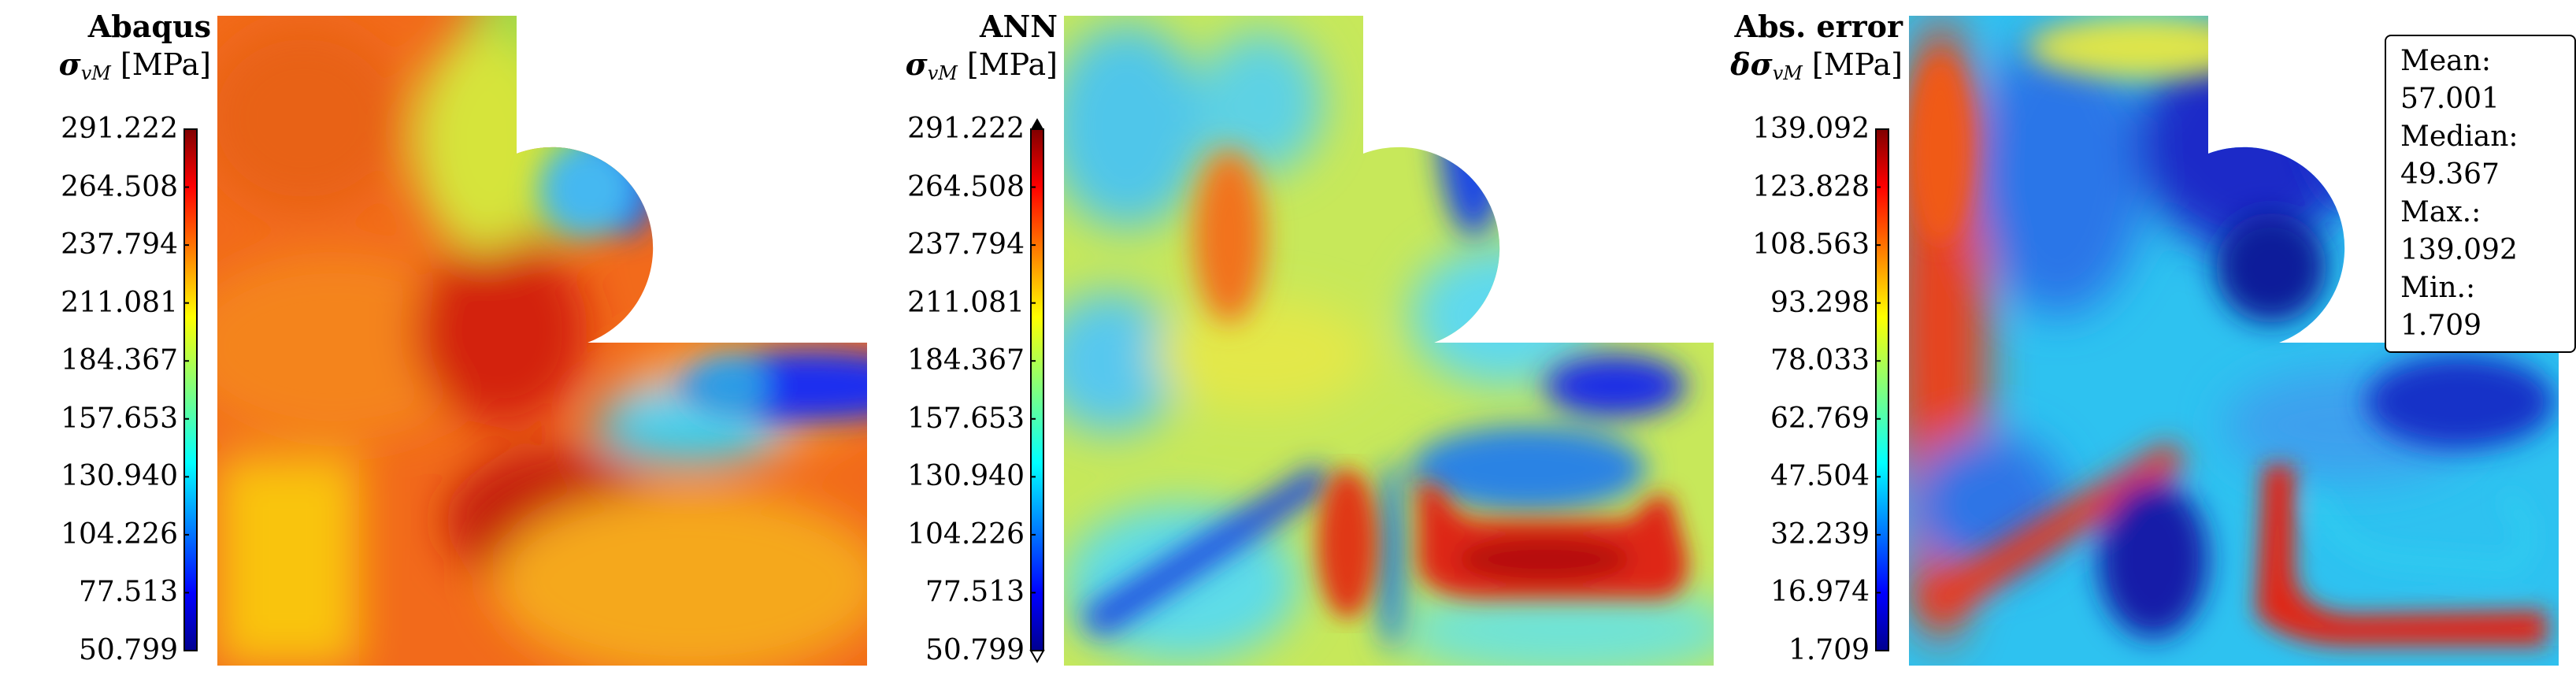  I want to click on stat-min: Min.: 1.709, so click(2441, 307).